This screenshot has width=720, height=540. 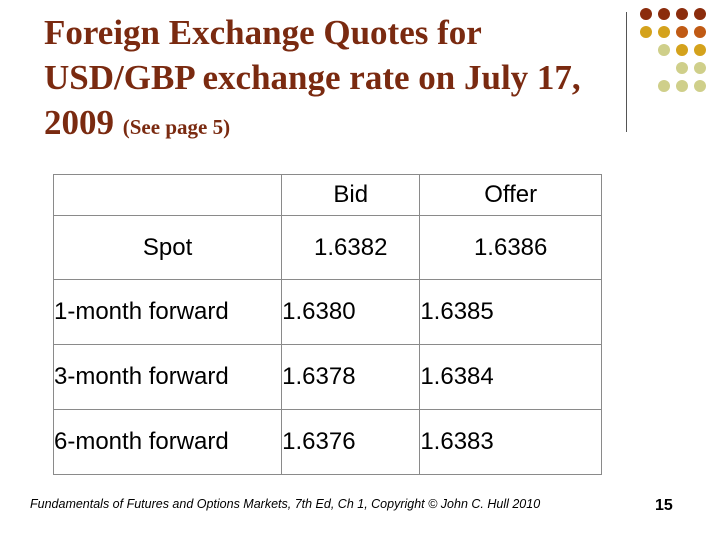 I want to click on offer-value: 1.6385, so click(x=510, y=312).